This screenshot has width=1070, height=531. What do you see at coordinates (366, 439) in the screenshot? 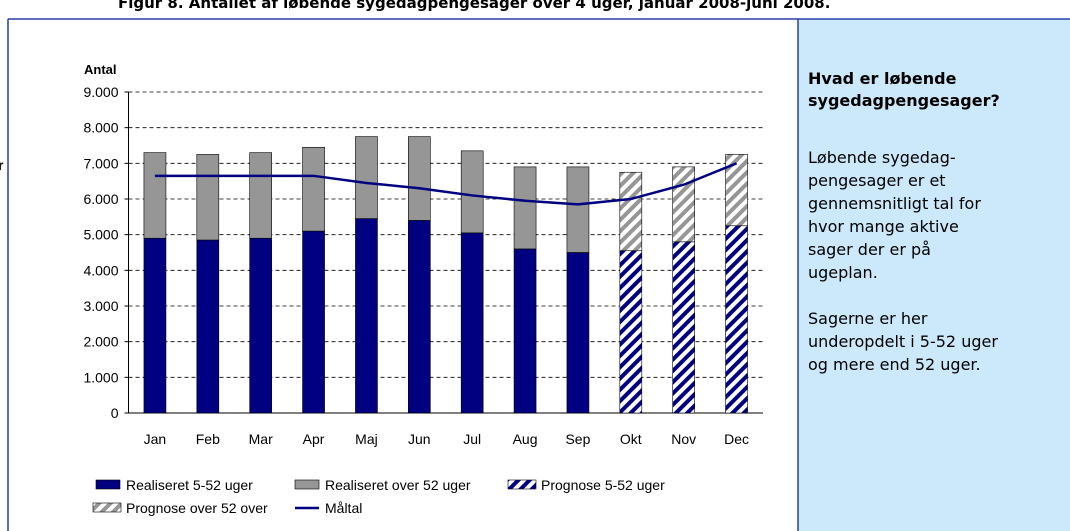
I see `x-tick-label: Maj` at bounding box center [366, 439].